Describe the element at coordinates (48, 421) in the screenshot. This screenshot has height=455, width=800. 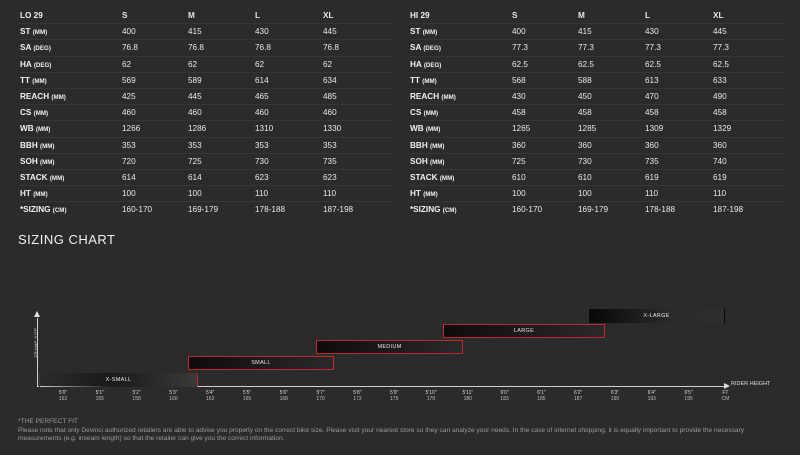
I see `note-title: *THE PERFECT FIT` at that location.